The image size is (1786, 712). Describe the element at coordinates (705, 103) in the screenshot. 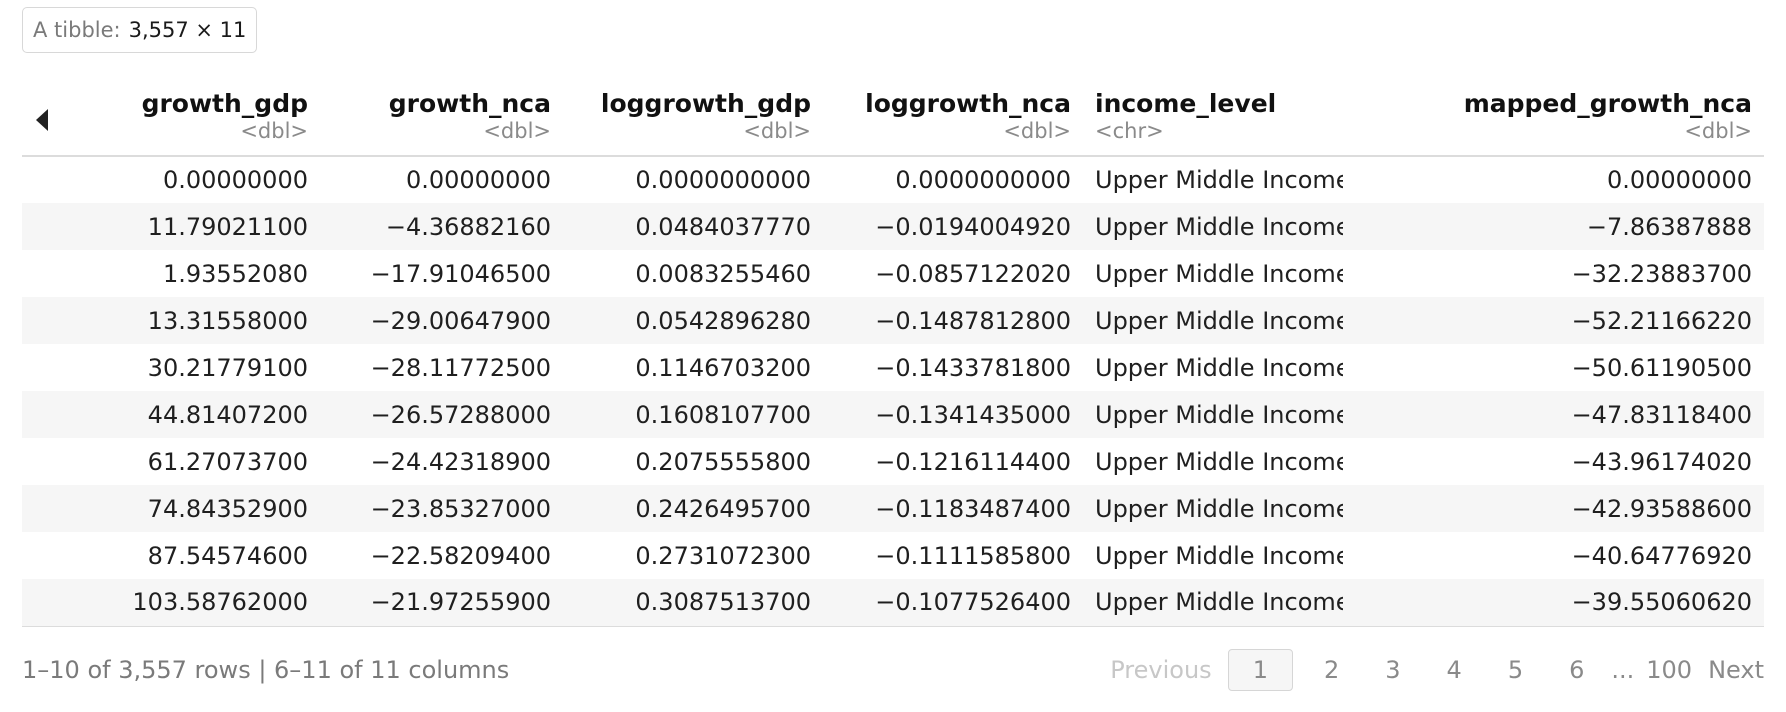

I see `column-name: loggrowth_gdp` at that location.